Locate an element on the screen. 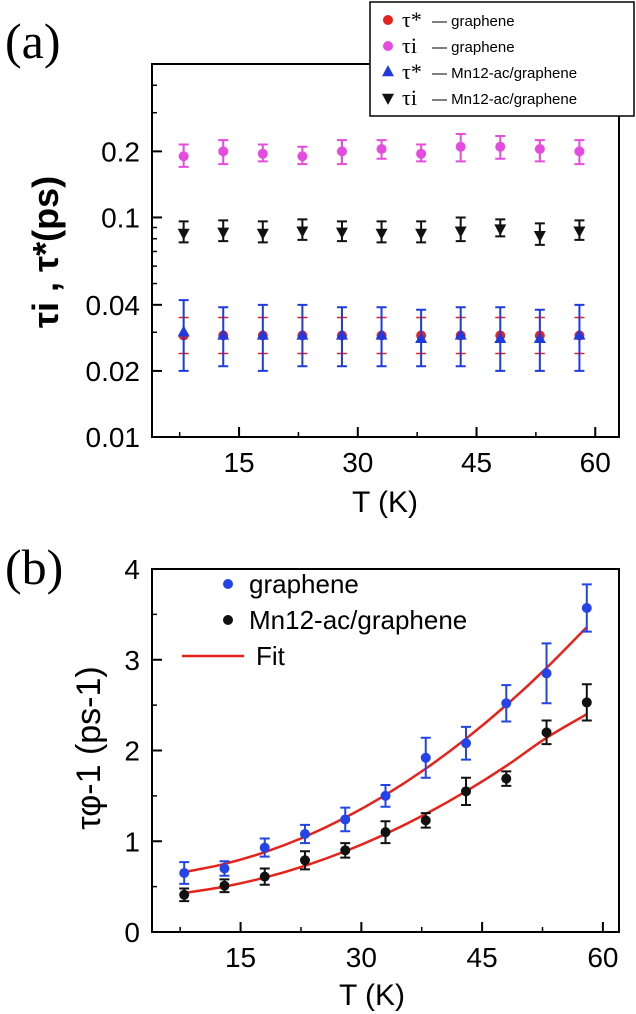  panel-b-x-axis-label: T (K) is located at coordinates (372, 995).